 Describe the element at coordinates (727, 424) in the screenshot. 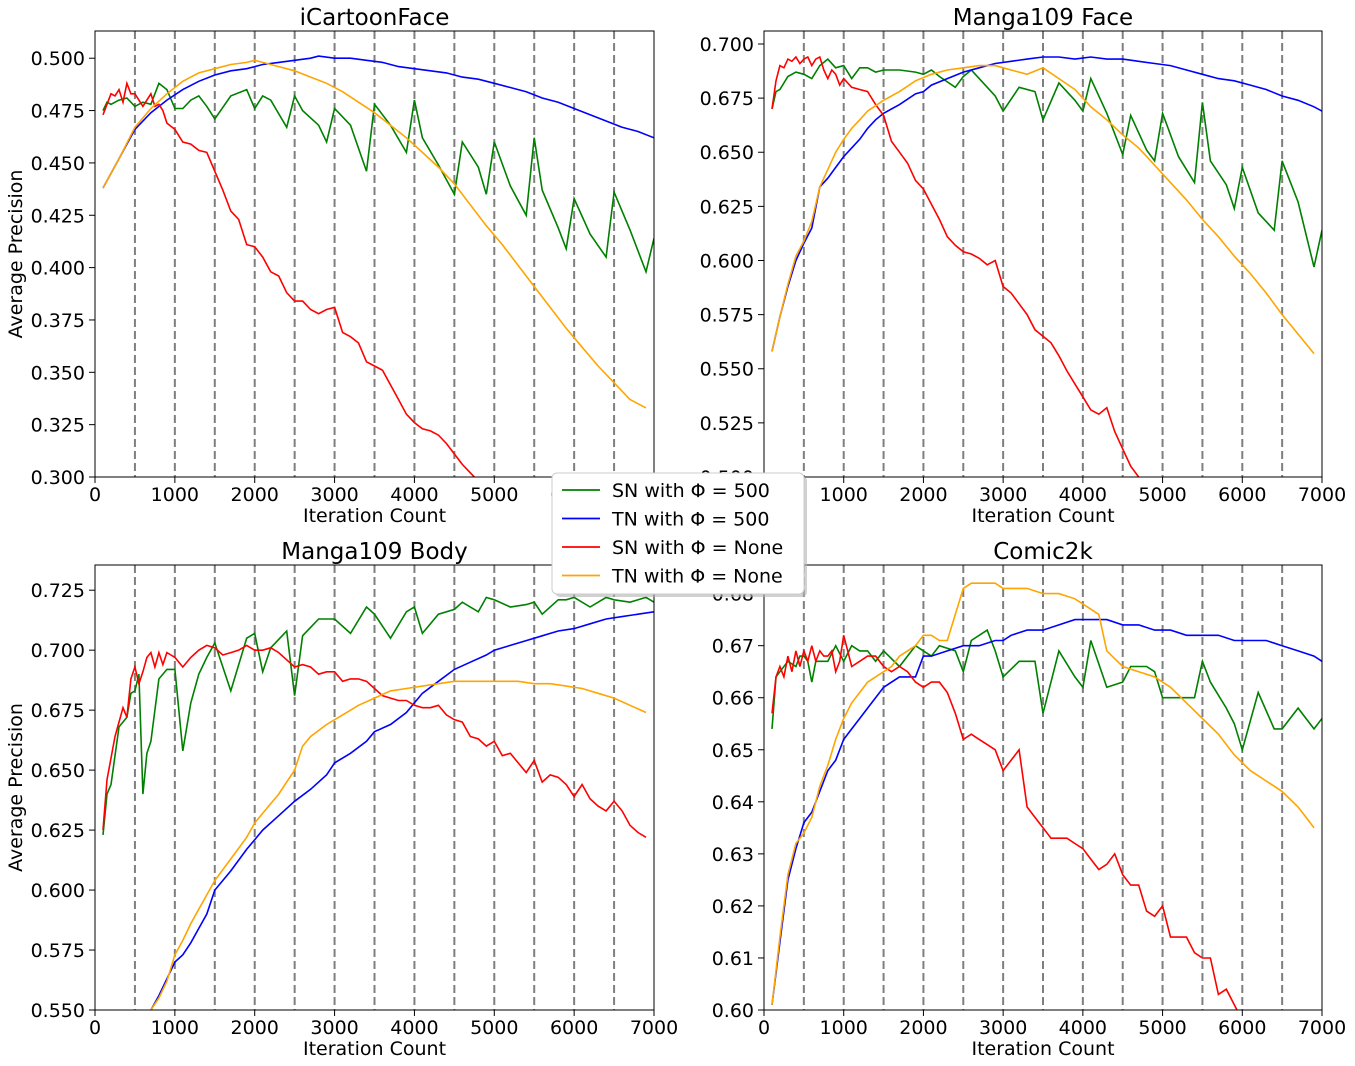

I see `y-tick-label: 0.525` at that location.